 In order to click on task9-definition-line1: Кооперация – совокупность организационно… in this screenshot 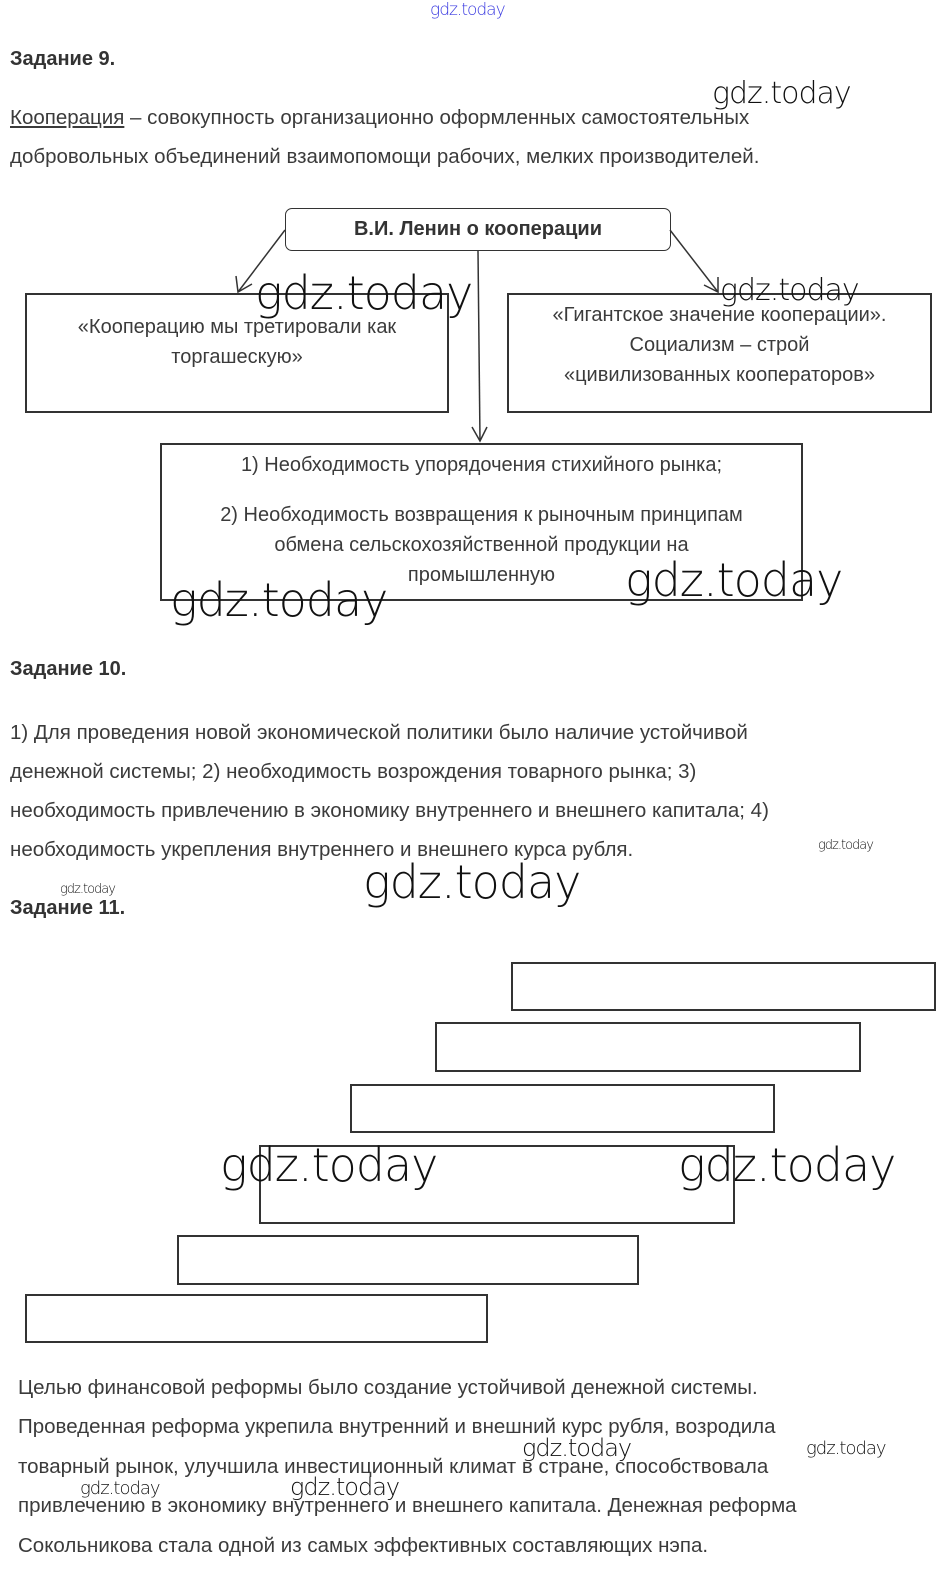, I will do `click(379, 118)`.